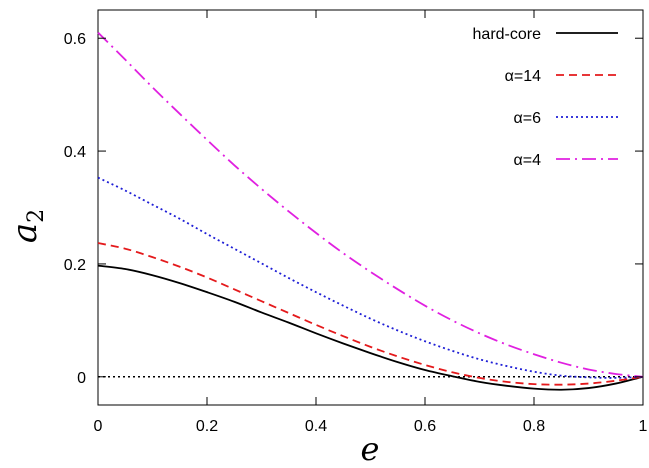 This screenshot has width=649, height=468. I want to click on x-axis-label: e, so click(370, 449).